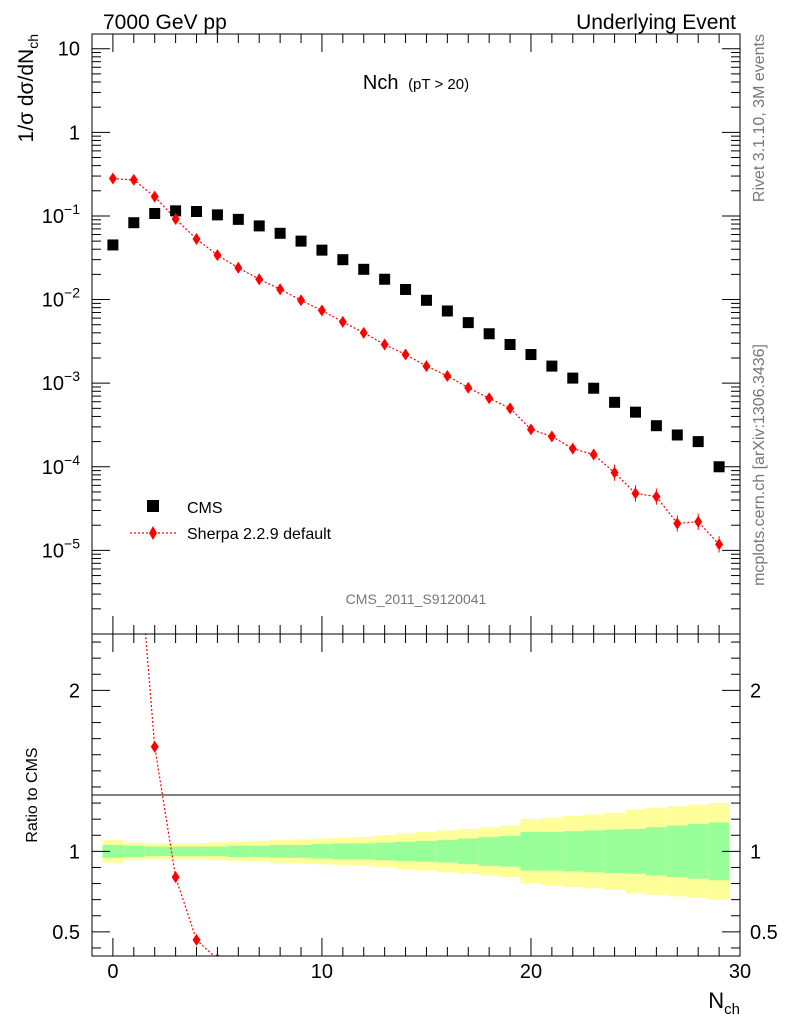 The height and width of the screenshot is (1024, 786). Describe the element at coordinates (165, 22) in the screenshot. I see `header-left: 7000 GeV pp` at that location.